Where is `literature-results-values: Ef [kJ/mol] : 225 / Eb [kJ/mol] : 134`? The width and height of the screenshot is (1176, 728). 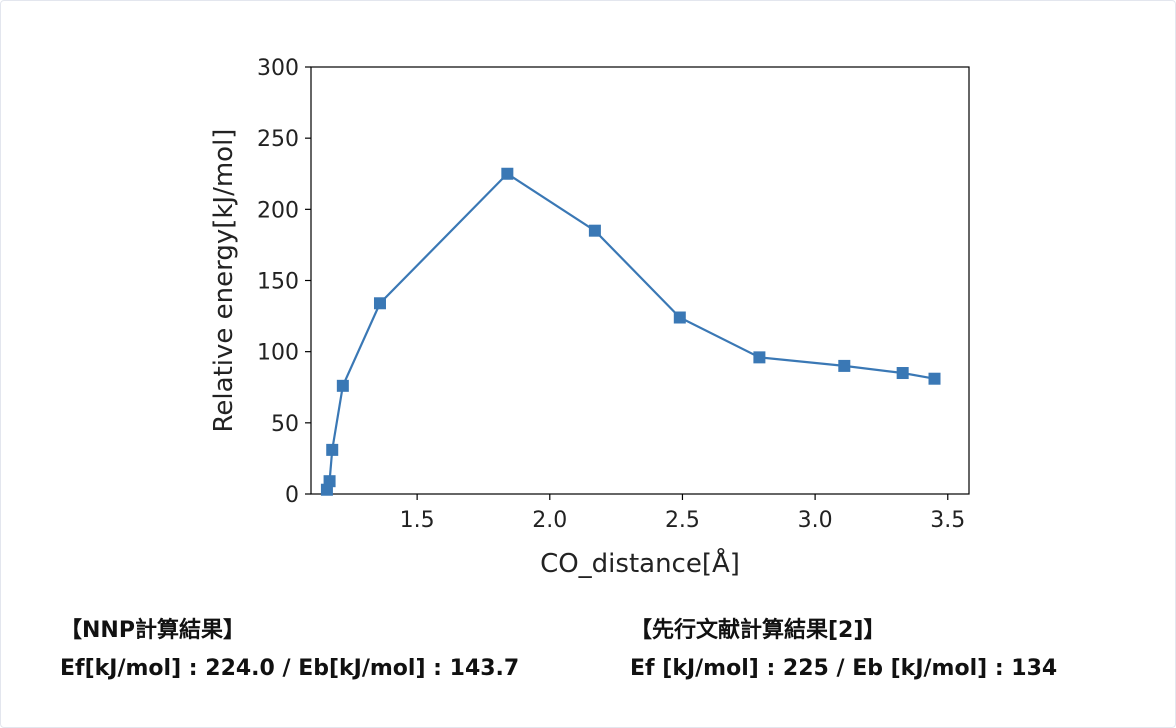 literature-results-values: Ef [kJ/mol] : 225 / Eb [kJ/mol] : 134 is located at coordinates (844, 668).